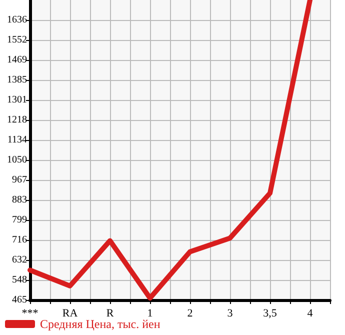 The width and height of the screenshot is (345, 335). I want to click on x-tick-label: RA, so click(70, 314).